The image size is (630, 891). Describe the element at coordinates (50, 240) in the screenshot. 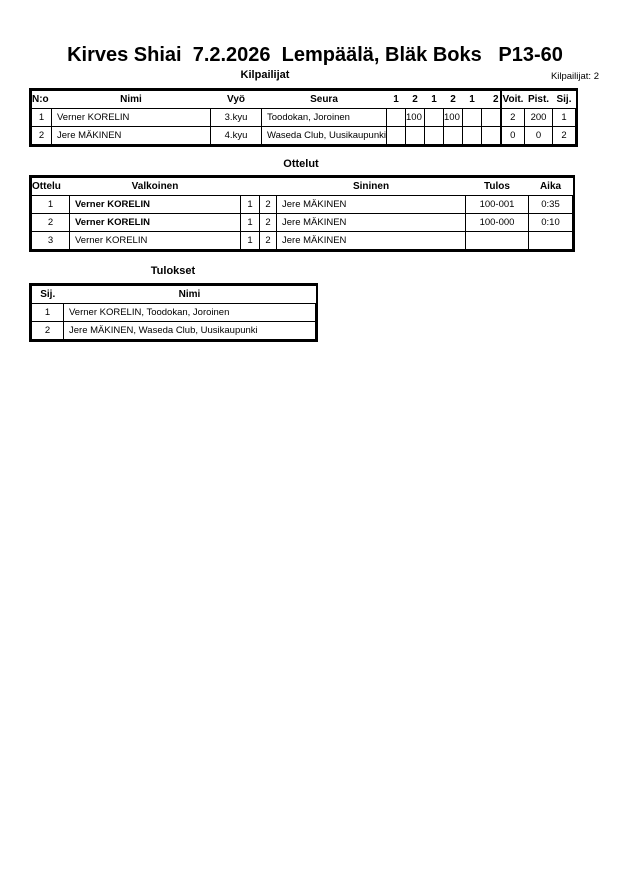

I see `match-number: 3` at that location.